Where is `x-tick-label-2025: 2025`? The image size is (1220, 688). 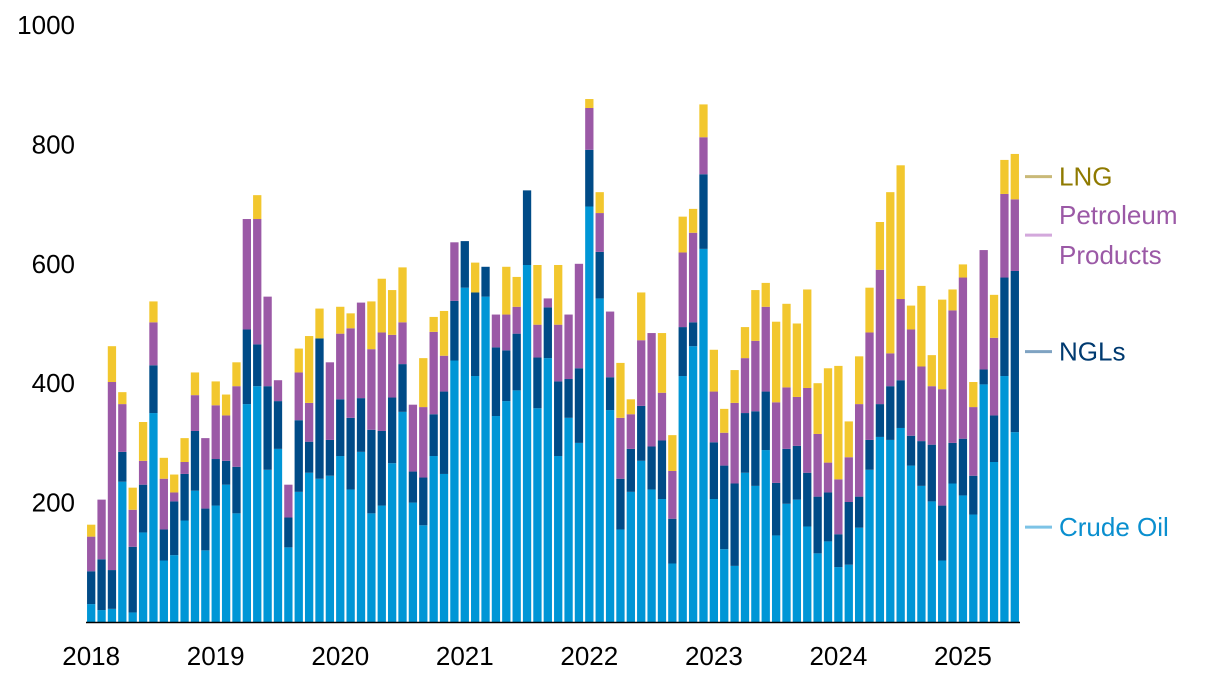 x-tick-label-2025: 2025 is located at coordinates (963, 656).